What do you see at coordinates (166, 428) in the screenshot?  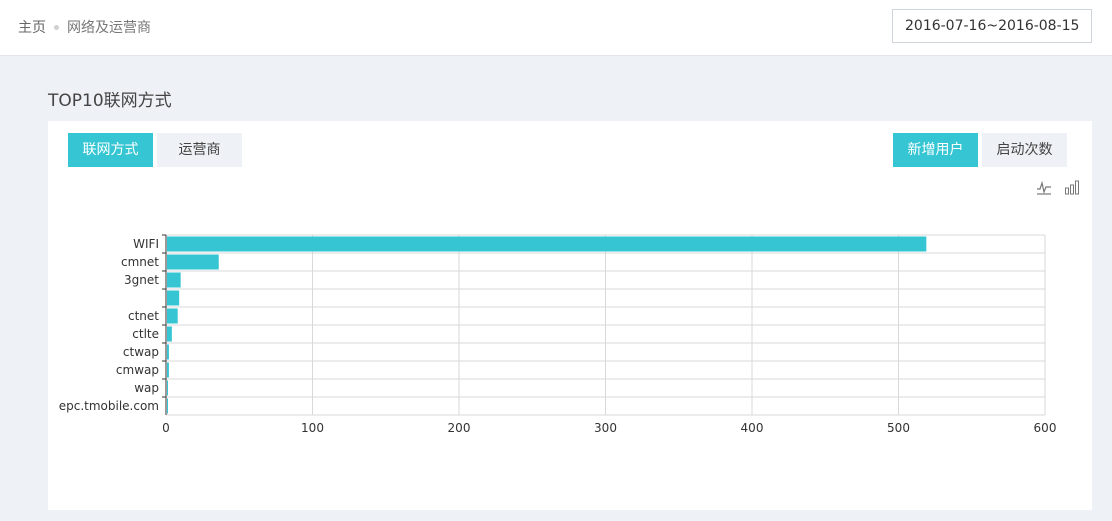 I see `x-tick-label: 0` at bounding box center [166, 428].